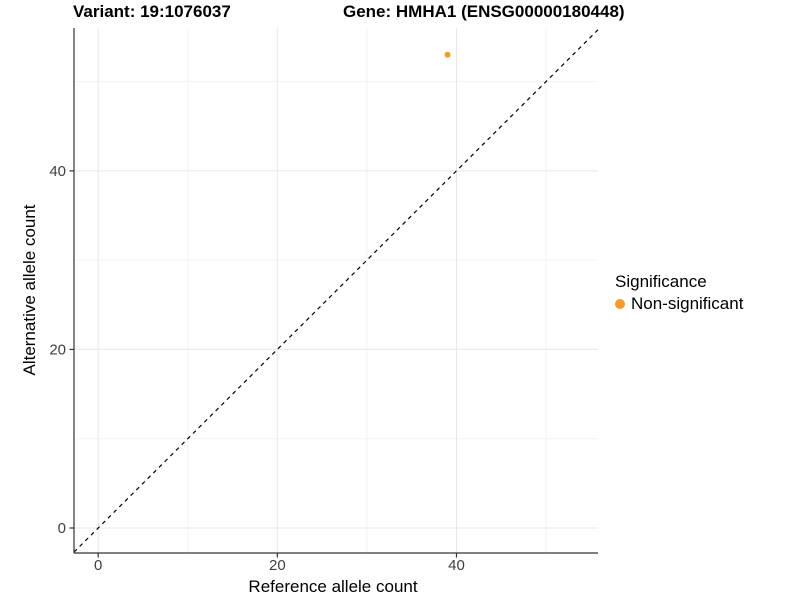 Image resolution: width=800 pixels, height=600 pixels. What do you see at coordinates (447, 54) in the screenshot?
I see `data-point` at bounding box center [447, 54].